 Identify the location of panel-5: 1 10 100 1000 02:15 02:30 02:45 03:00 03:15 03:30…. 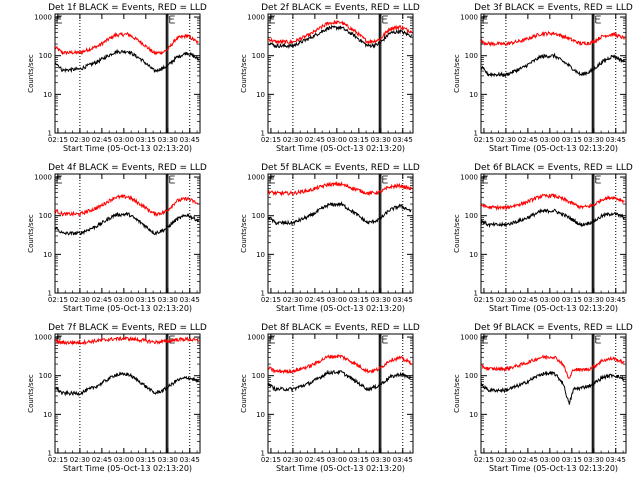
(330, 238).